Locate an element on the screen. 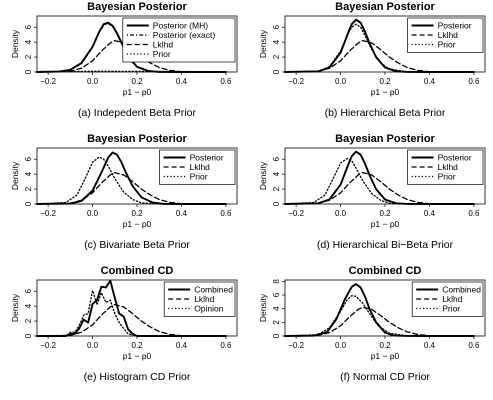 The height and width of the screenshot is (400, 493). legend-label: Opinion is located at coordinates (209, 309).